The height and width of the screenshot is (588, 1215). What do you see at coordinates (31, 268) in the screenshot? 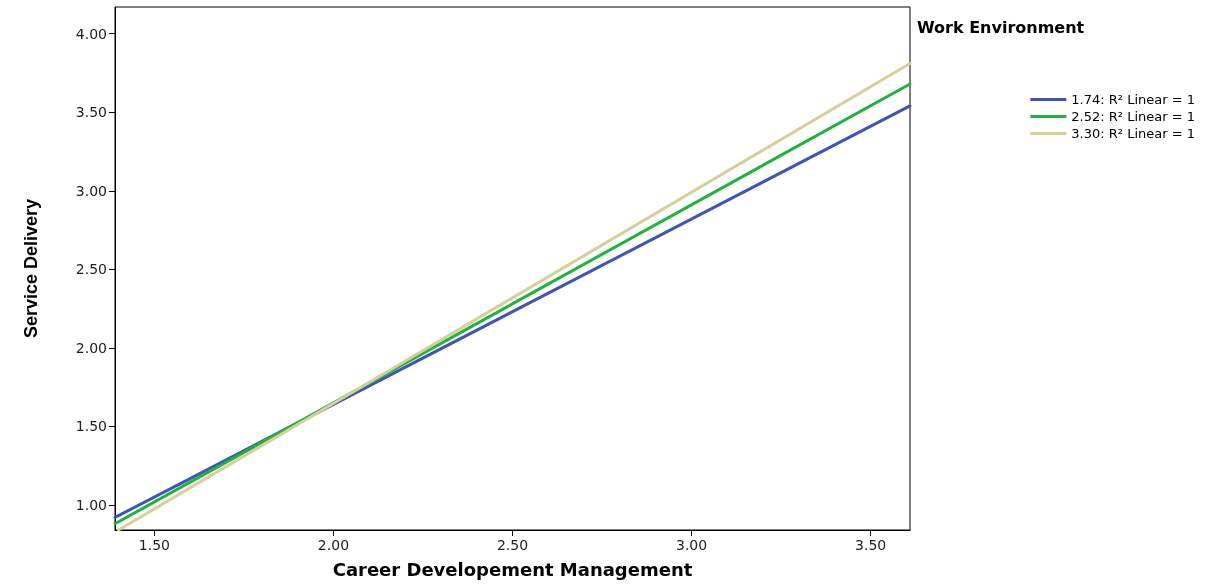
I see `y-axis-title: Service Delivery` at bounding box center [31, 268].